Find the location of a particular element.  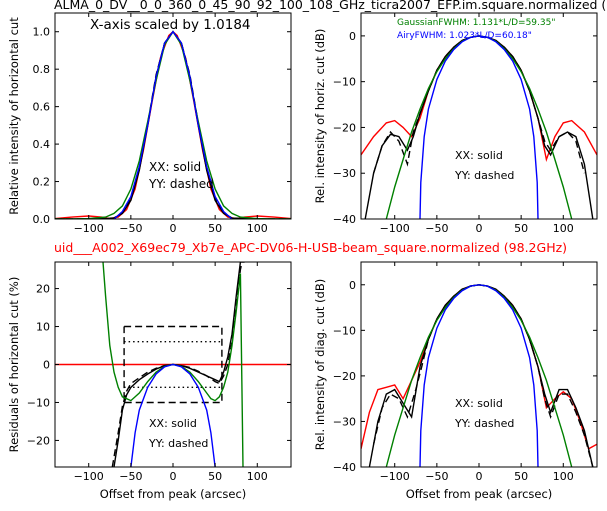

y-tick-label: 0.0 is located at coordinates (42, 219).